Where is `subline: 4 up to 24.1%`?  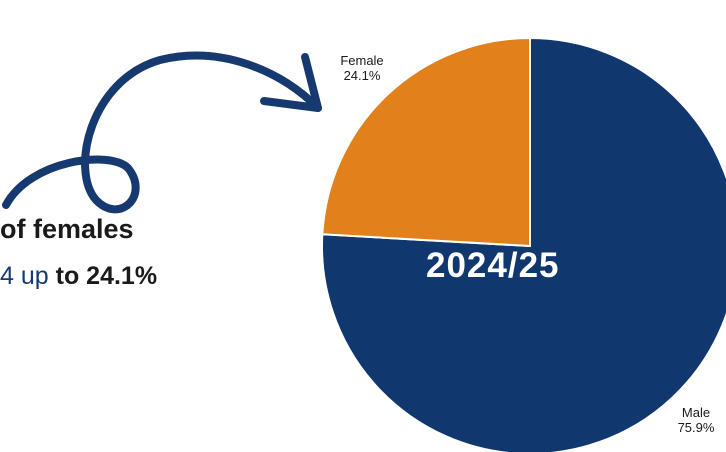
subline: 4 up to 24.1% is located at coordinates (78, 276).